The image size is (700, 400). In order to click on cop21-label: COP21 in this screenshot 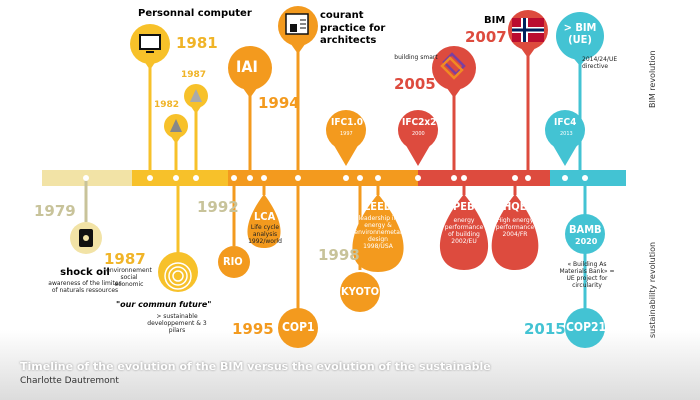, I will do `click(586, 327)`.